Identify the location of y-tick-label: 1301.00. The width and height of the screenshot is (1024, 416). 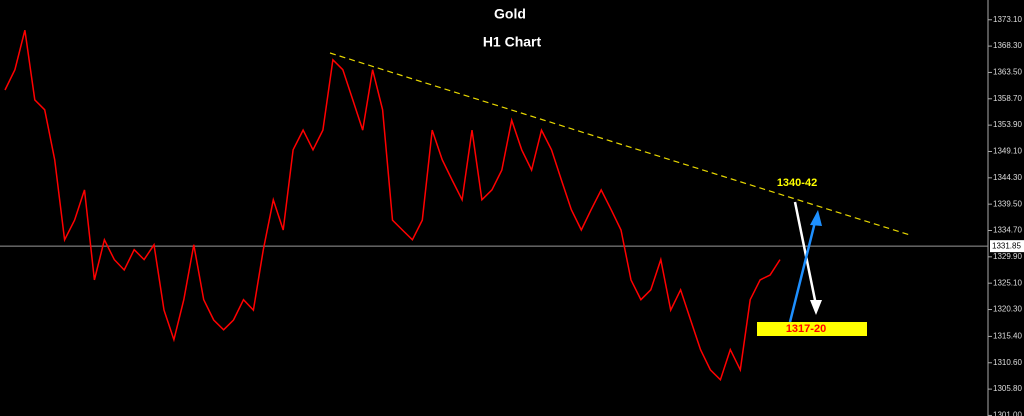
(1007, 413).